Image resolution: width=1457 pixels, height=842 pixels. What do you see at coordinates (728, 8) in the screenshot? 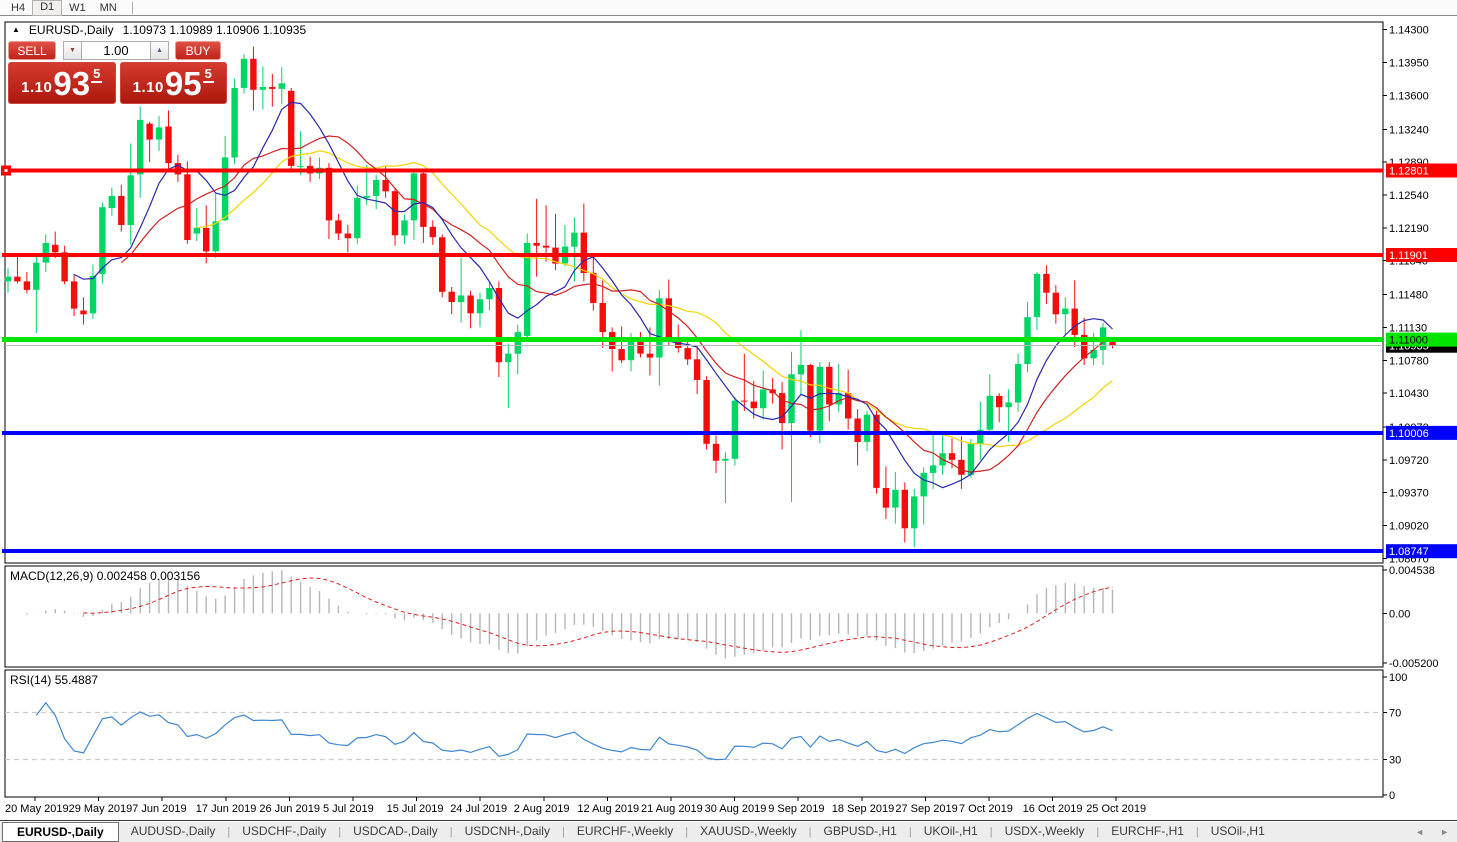
I see `timeframe-toolbar: H4 D1 W1 MN` at bounding box center [728, 8].